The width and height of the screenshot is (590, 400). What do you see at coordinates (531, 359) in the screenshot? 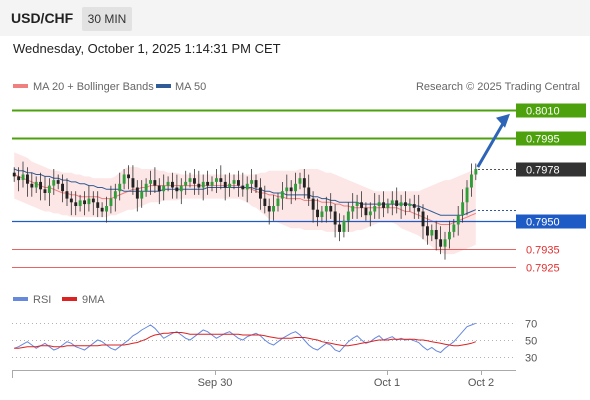
I see `rsi-tick-30: 30` at bounding box center [531, 359].